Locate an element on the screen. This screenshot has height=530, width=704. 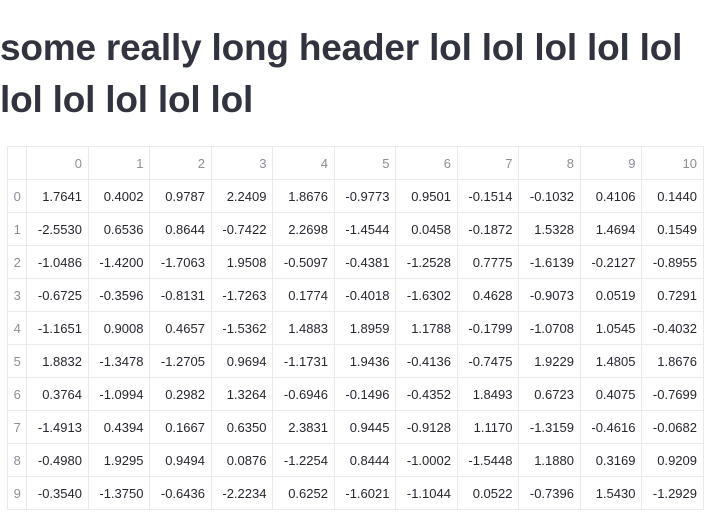
table-cell: -1.3750 is located at coordinates (119, 493).